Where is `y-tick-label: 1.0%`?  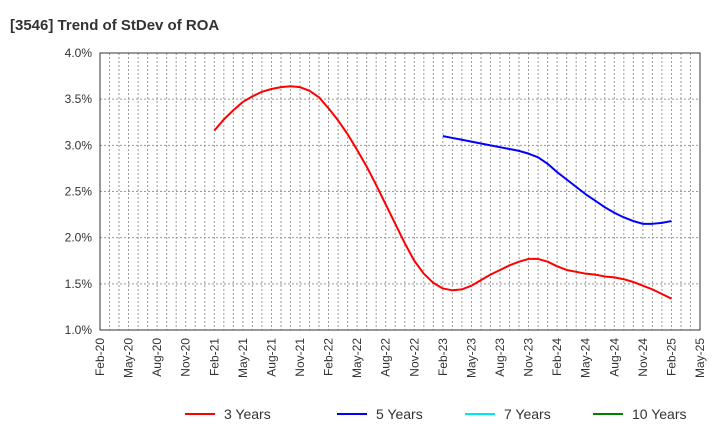
y-tick-label: 1.0% is located at coordinates (79, 330).